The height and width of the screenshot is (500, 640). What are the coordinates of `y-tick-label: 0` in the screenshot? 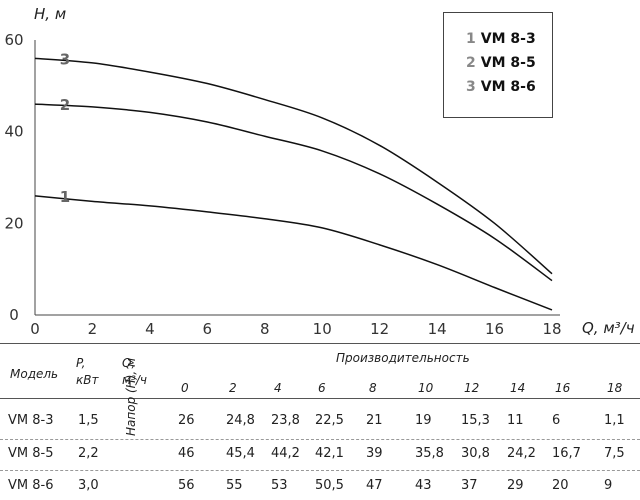 It's located at (14, 315).